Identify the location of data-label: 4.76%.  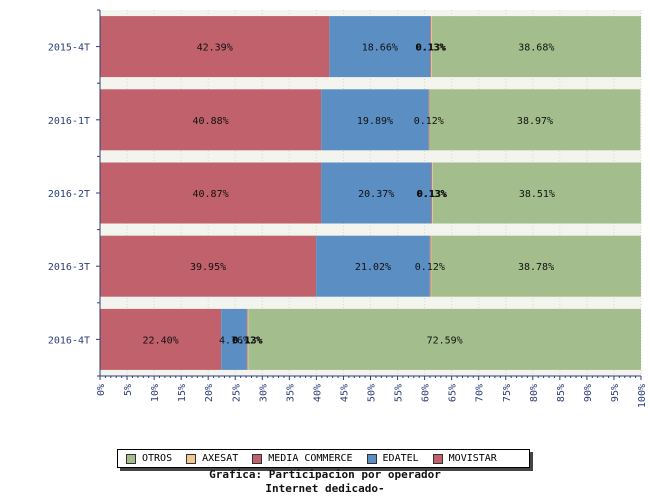
(234, 340).